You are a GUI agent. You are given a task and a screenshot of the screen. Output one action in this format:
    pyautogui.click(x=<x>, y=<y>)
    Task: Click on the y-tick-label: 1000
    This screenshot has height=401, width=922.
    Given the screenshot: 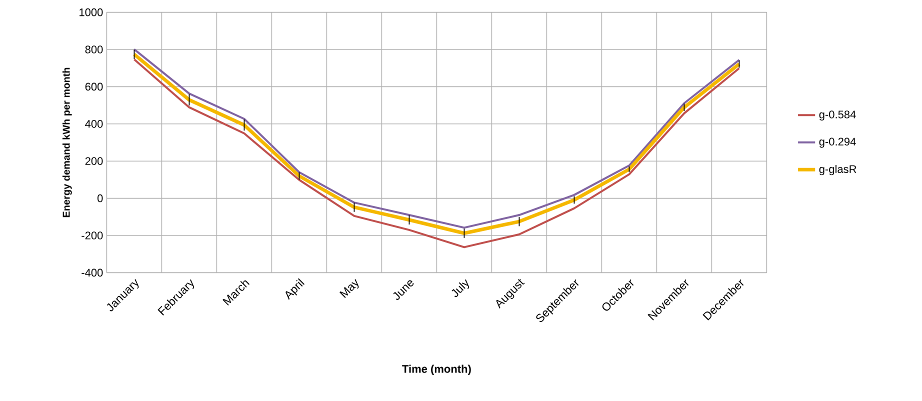 What is the action you would take?
    pyautogui.click(x=91, y=12)
    